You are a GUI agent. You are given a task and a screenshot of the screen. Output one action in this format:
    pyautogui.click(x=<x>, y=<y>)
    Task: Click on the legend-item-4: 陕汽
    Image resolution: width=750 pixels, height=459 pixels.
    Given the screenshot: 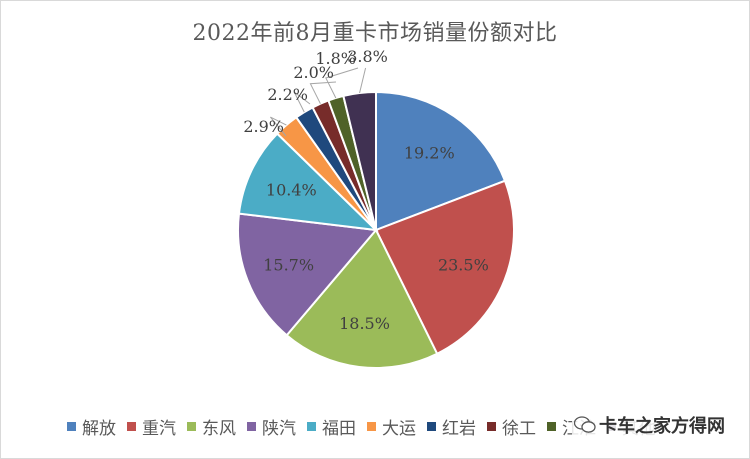 What is the action you would take?
    pyautogui.click(x=271, y=426)
    